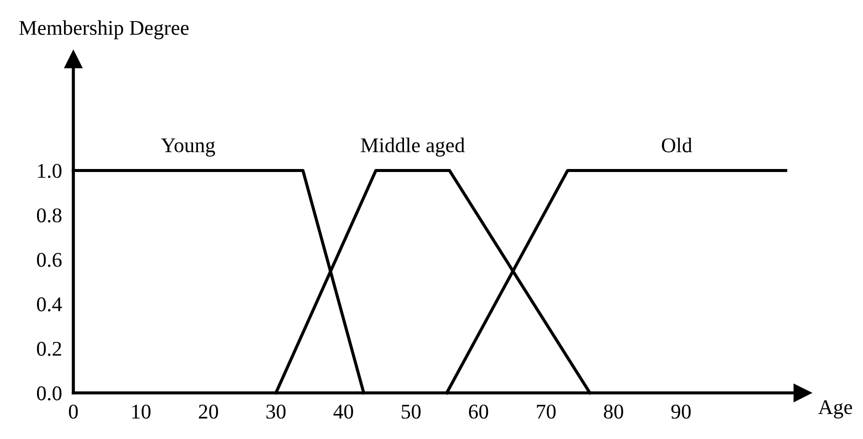  I want to click on x-tick-label: 40, so click(343, 411).